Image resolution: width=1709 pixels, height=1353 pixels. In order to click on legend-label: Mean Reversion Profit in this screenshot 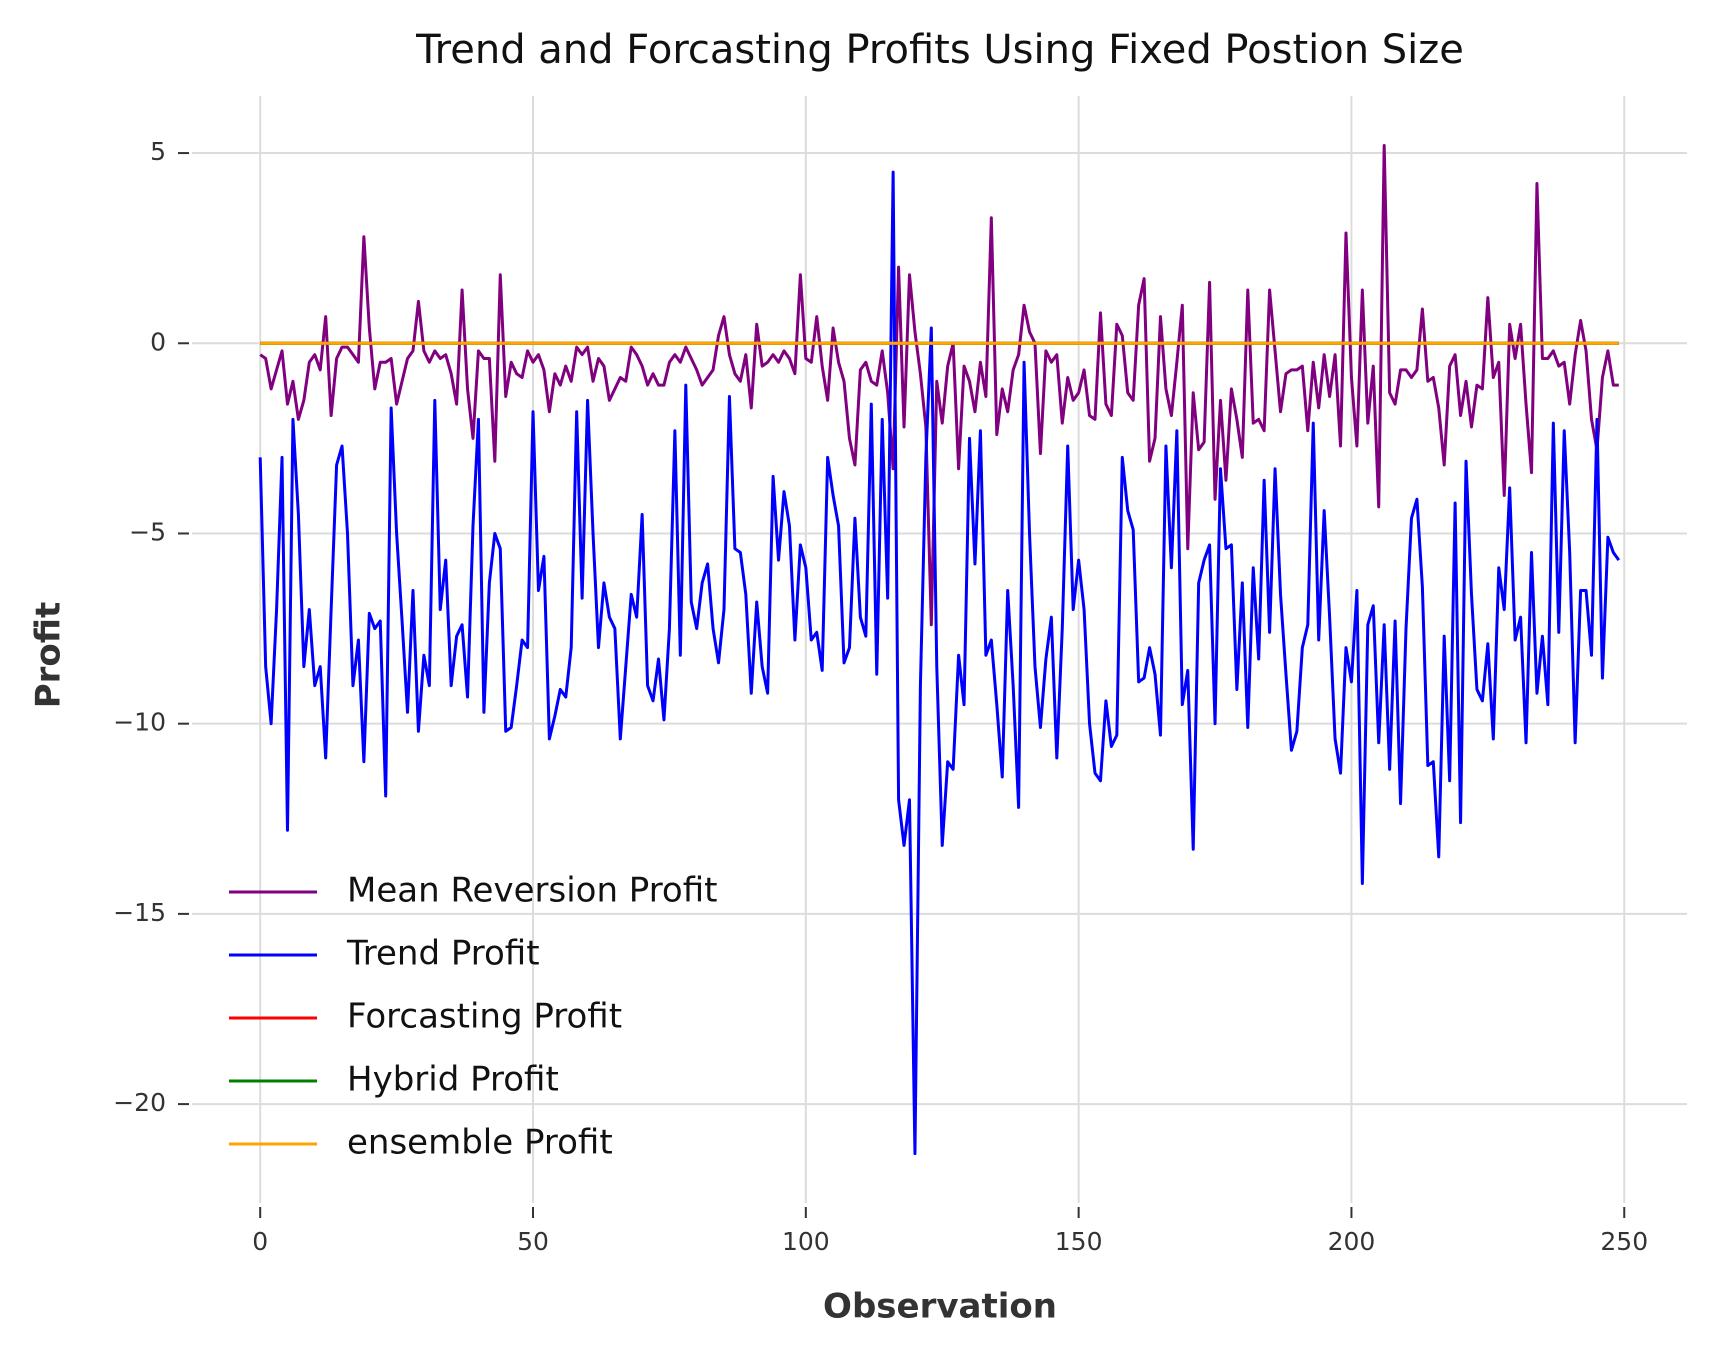, I will do `click(532, 891)`.